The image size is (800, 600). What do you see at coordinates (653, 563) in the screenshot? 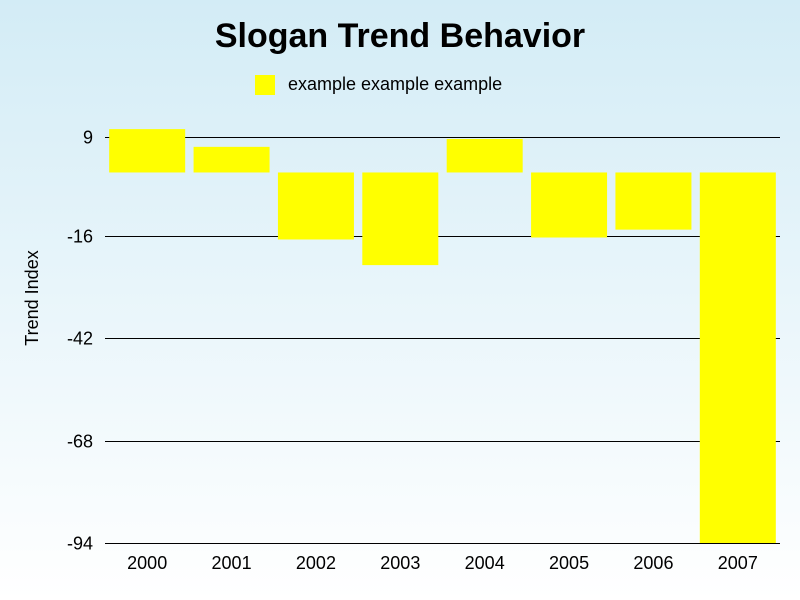
I see `x-tick-label: 2006` at bounding box center [653, 563].